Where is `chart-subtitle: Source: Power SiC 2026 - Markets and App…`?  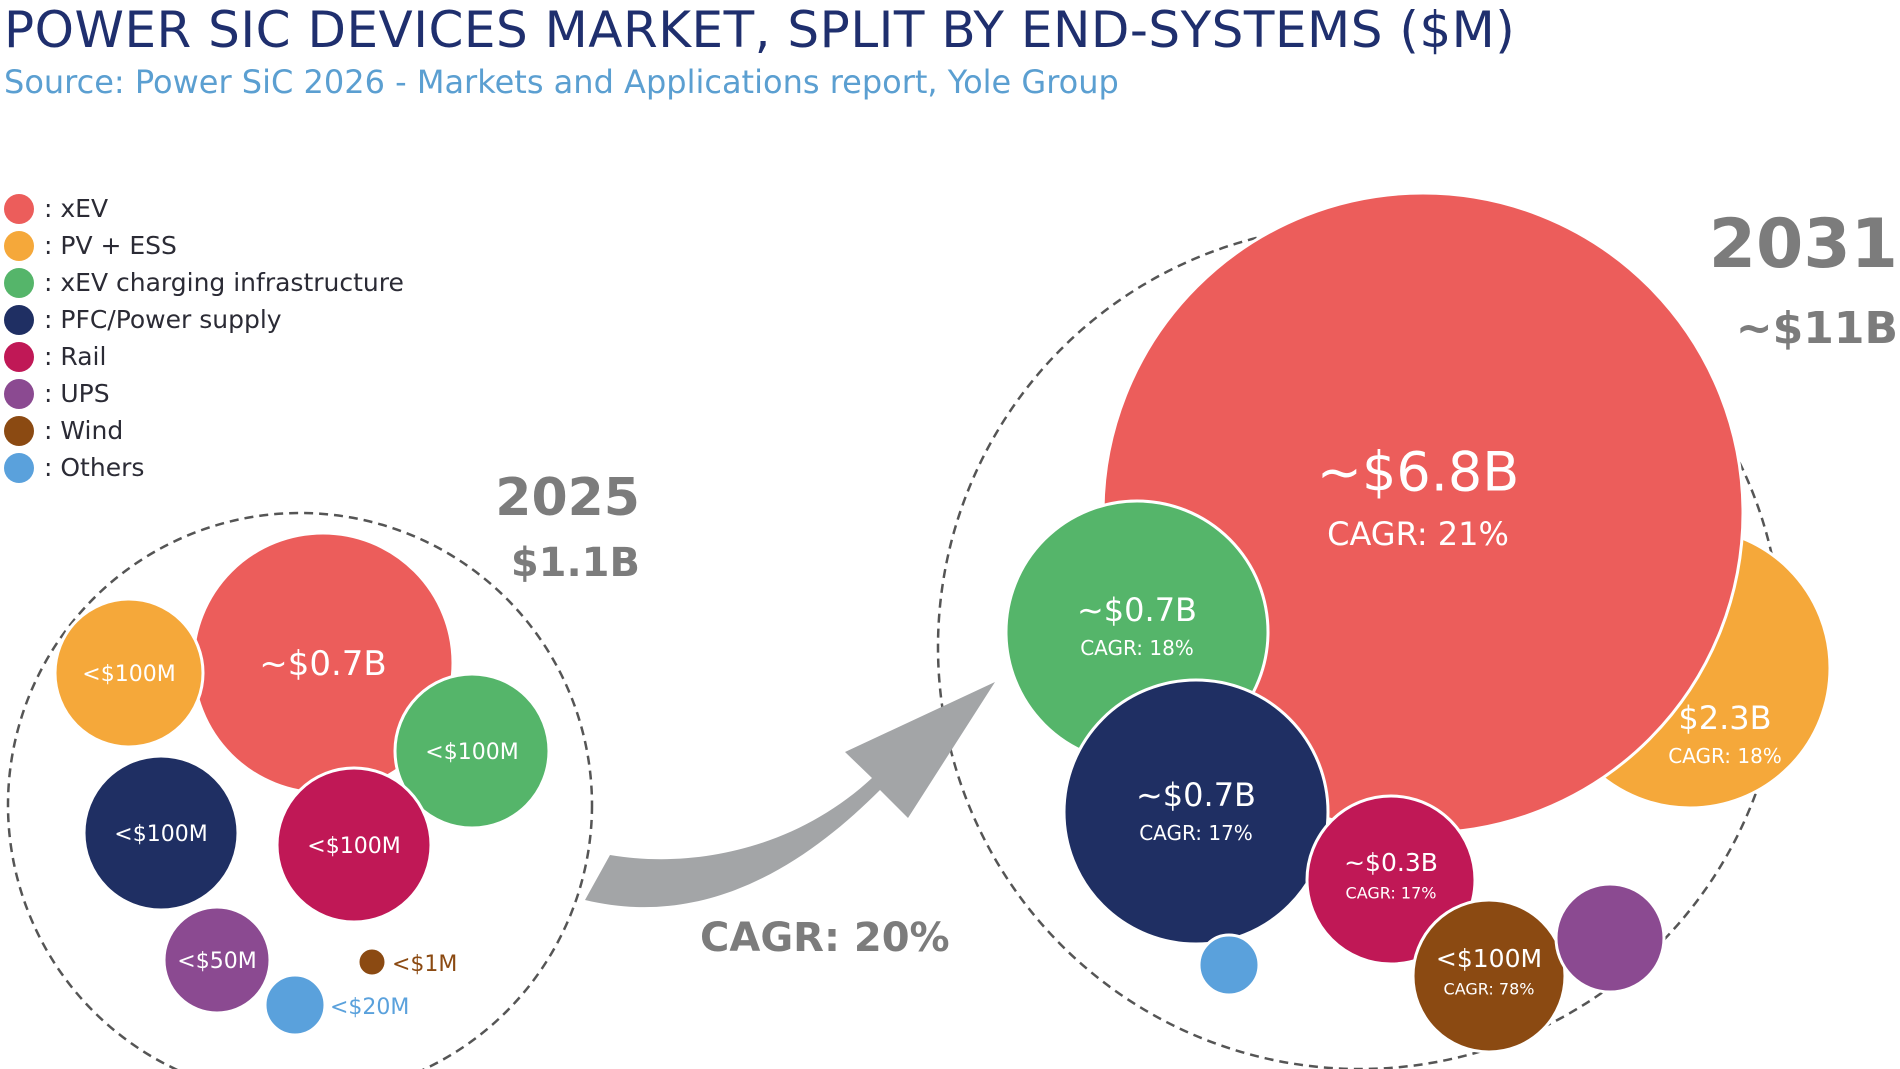 chart-subtitle: Source: Power SiC 2026 - Markets and App… is located at coordinates (561, 82).